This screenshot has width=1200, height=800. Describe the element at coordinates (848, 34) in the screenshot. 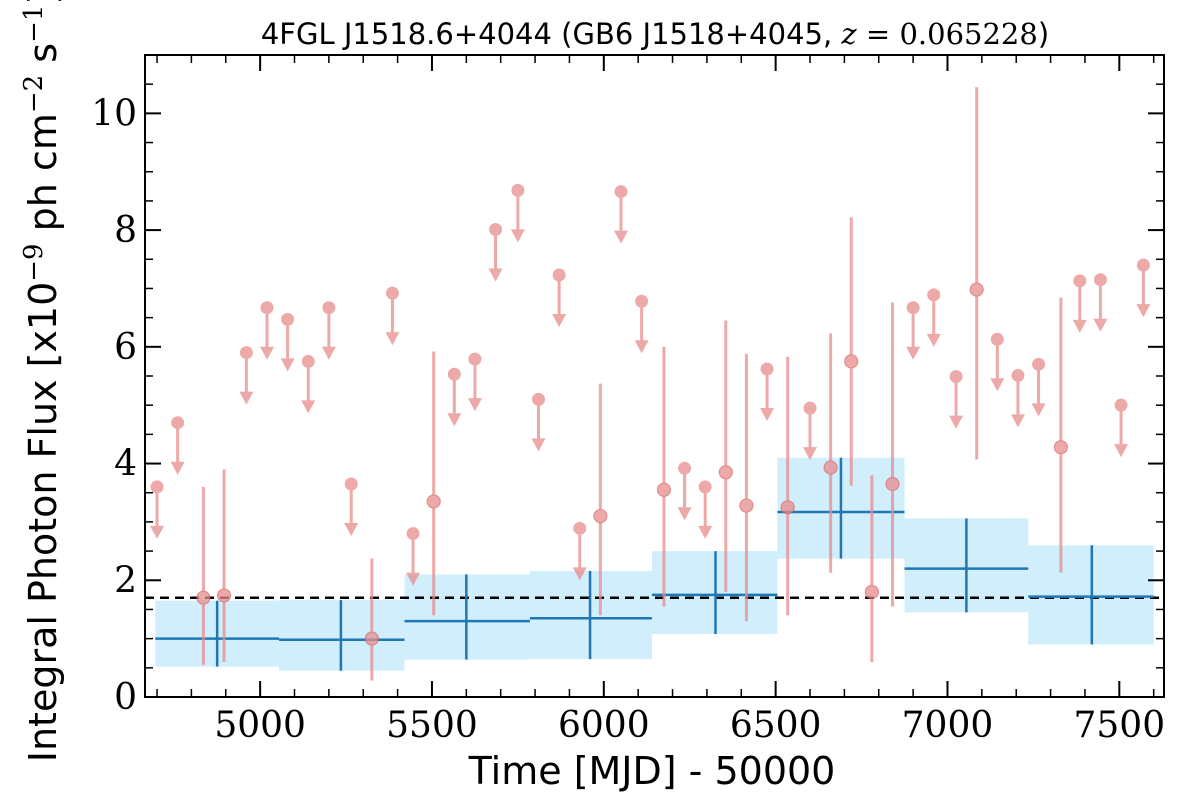

I see `chart-title-z-symbol: z` at that location.